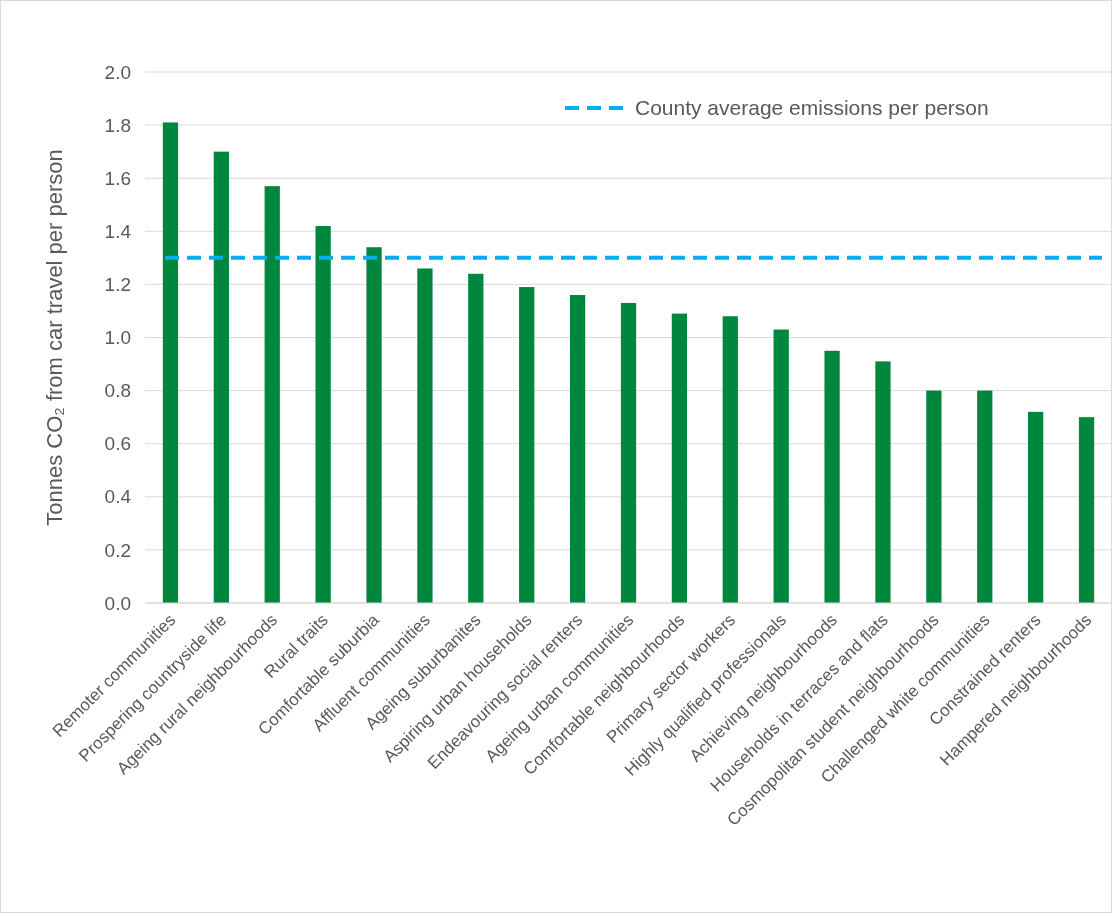 The width and height of the screenshot is (1112, 913). What do you see at coordinates (117, 72) in the screenshot?
I see `y-tick-label: 2.0` at bounding box center [117, 72].